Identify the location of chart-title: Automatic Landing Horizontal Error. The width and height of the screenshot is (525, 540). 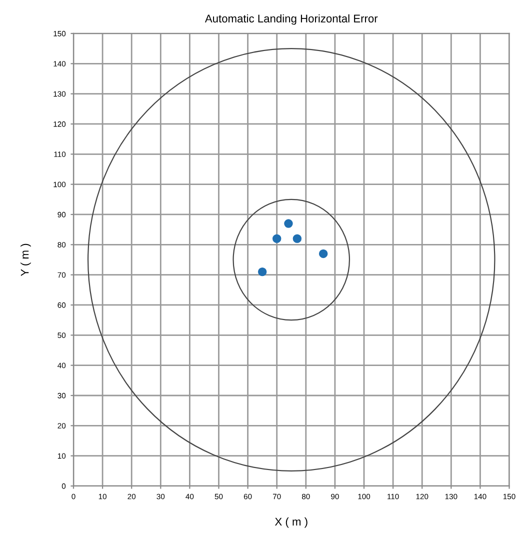
(291, 19).